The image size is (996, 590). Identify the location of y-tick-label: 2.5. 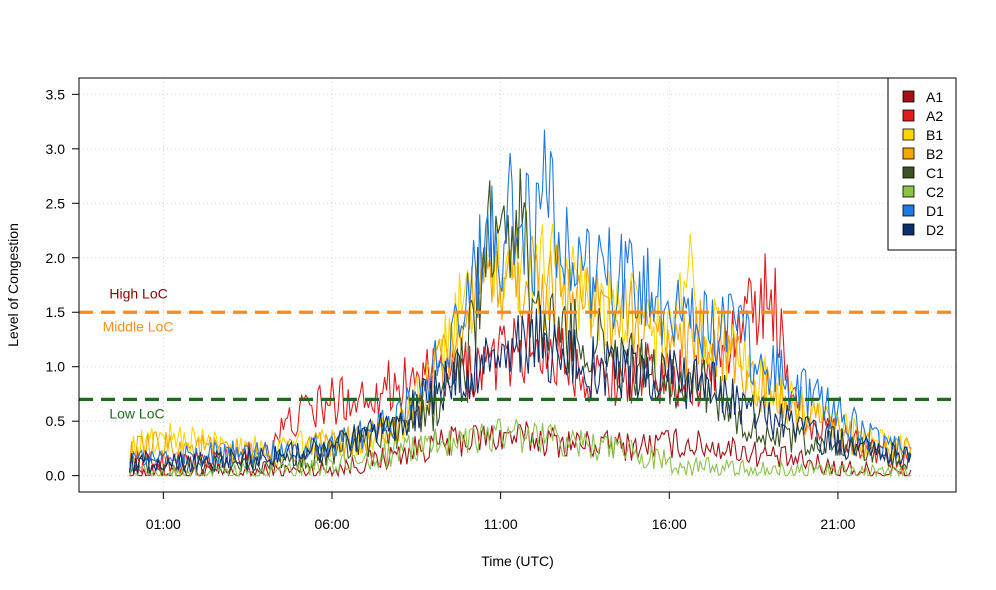
(56, 203).